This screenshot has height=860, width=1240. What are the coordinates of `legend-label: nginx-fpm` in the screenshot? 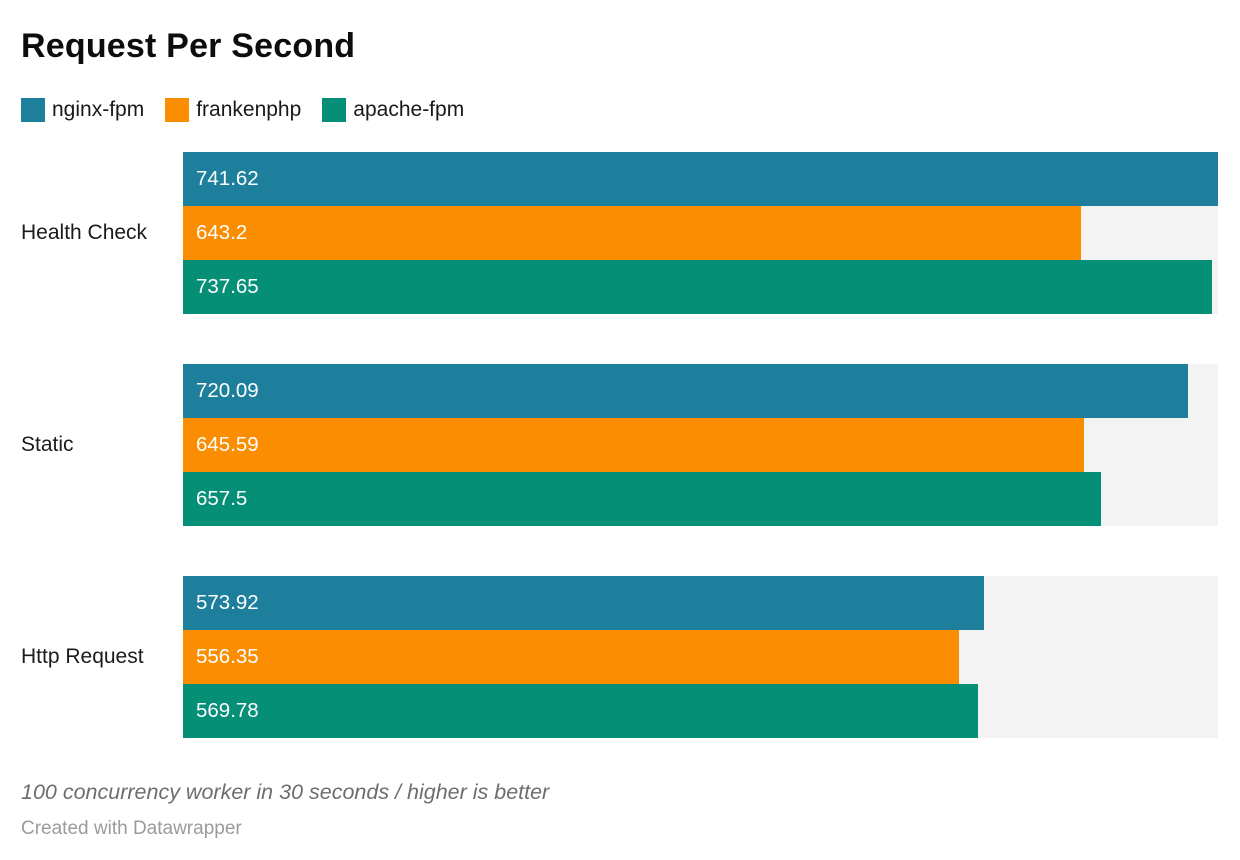 It's located at (98, 109).